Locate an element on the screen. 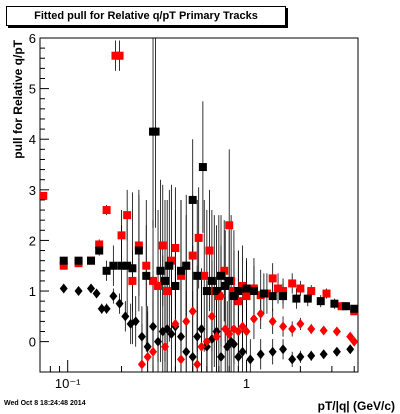  y-tick-label: 6 is located at coordinates (32, 38).